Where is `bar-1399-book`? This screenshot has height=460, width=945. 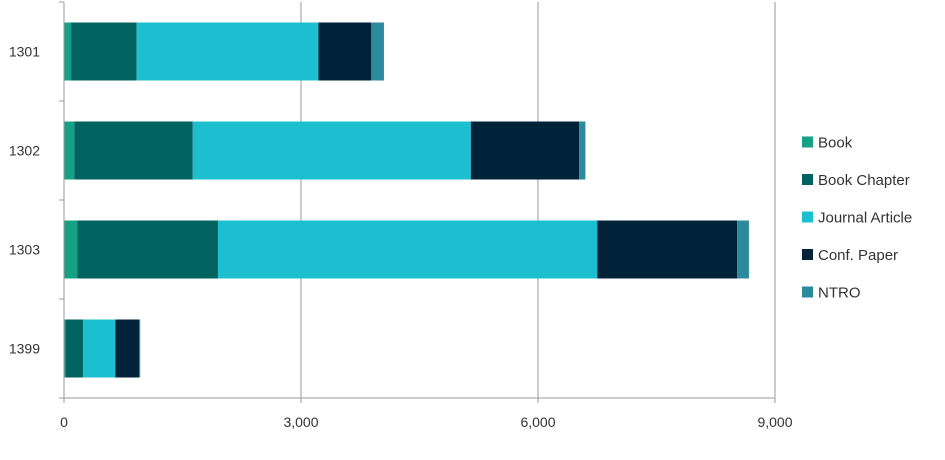
bar-1399-book is located at coordinates (65, 348).